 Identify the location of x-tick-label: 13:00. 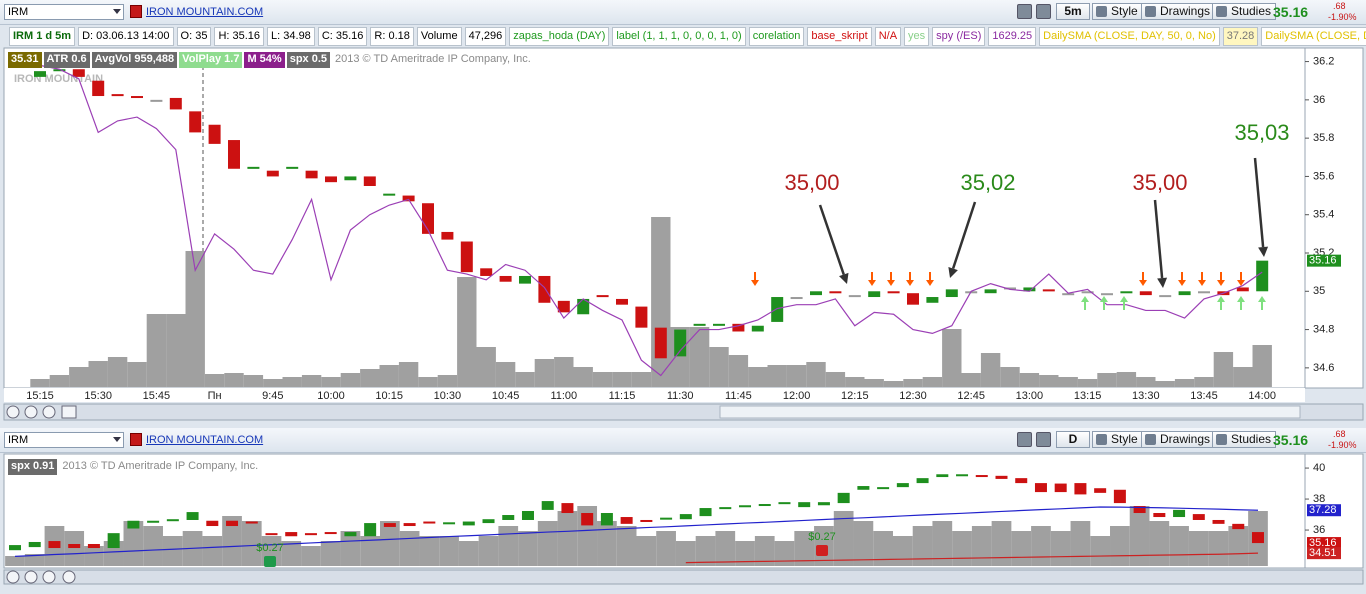
(1030, 396).